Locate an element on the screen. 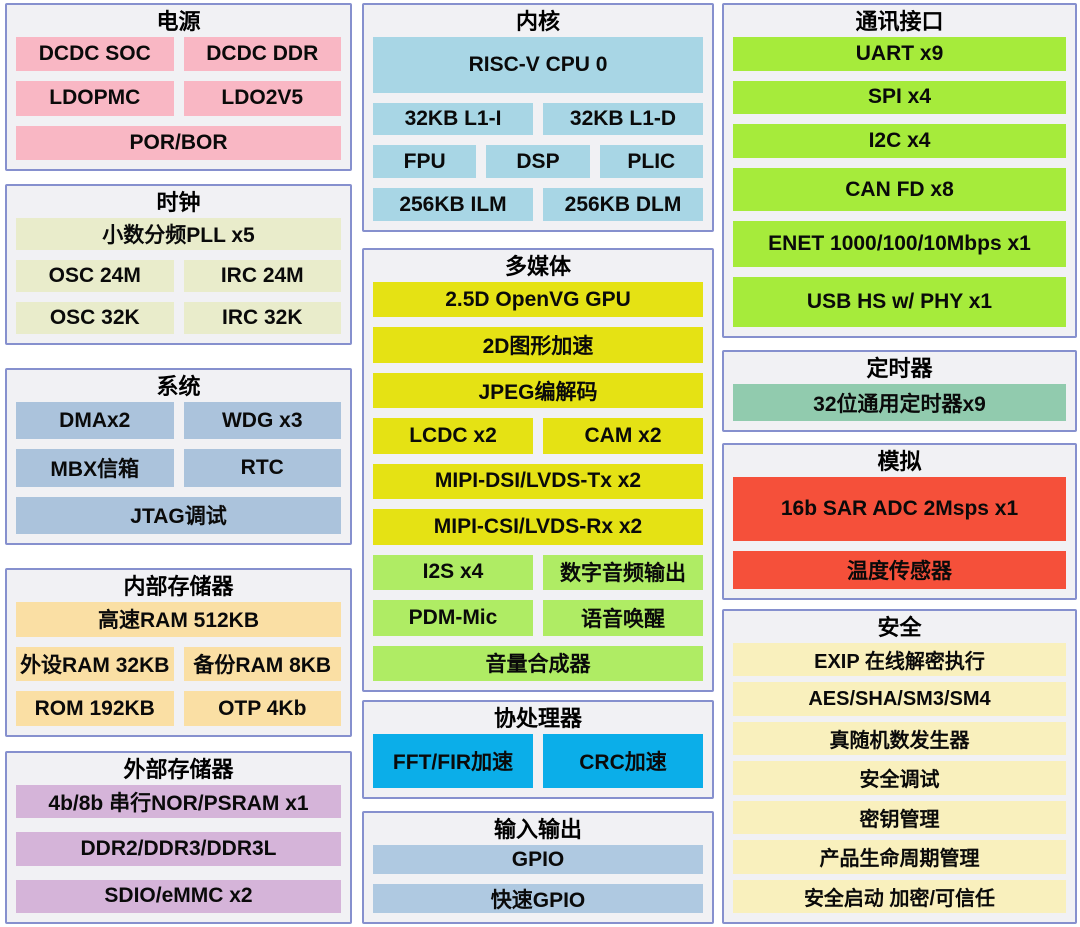  irc-24m-block: IRC 24M is located at coordinates (262, 276).